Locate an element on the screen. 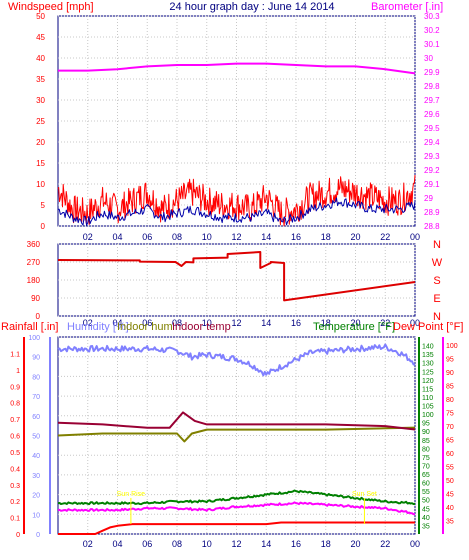 The image size is (469, 560). barometer-tick-label: 29.7 is located at coordinates (432, 100).